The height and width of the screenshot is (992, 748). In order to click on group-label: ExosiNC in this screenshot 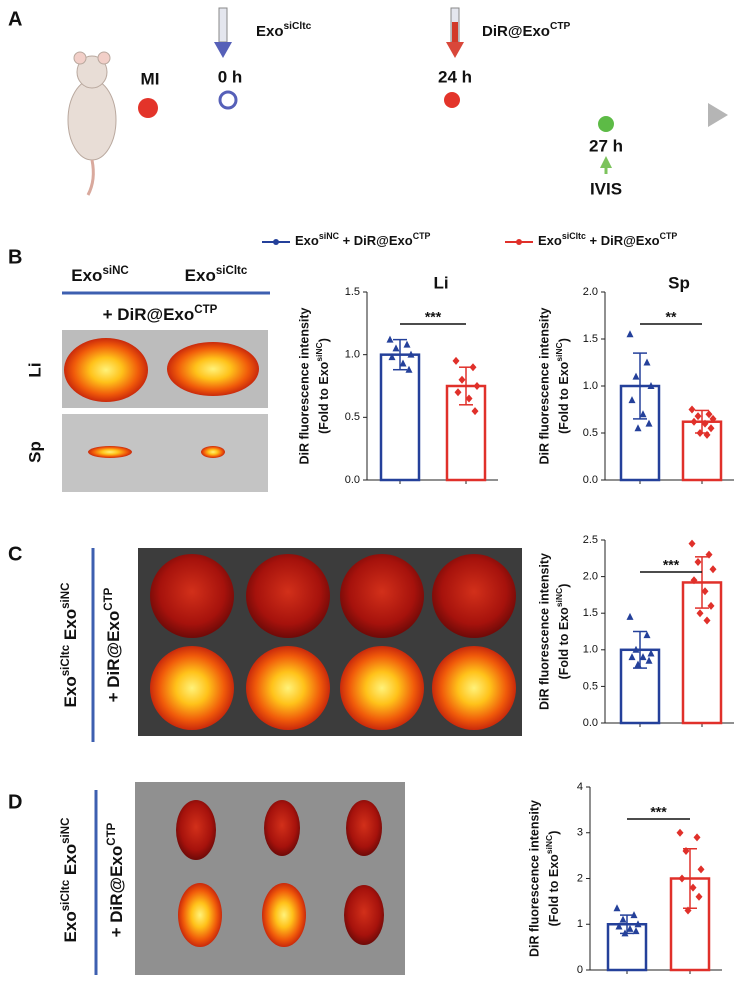, I will do `click(100, 275)`.